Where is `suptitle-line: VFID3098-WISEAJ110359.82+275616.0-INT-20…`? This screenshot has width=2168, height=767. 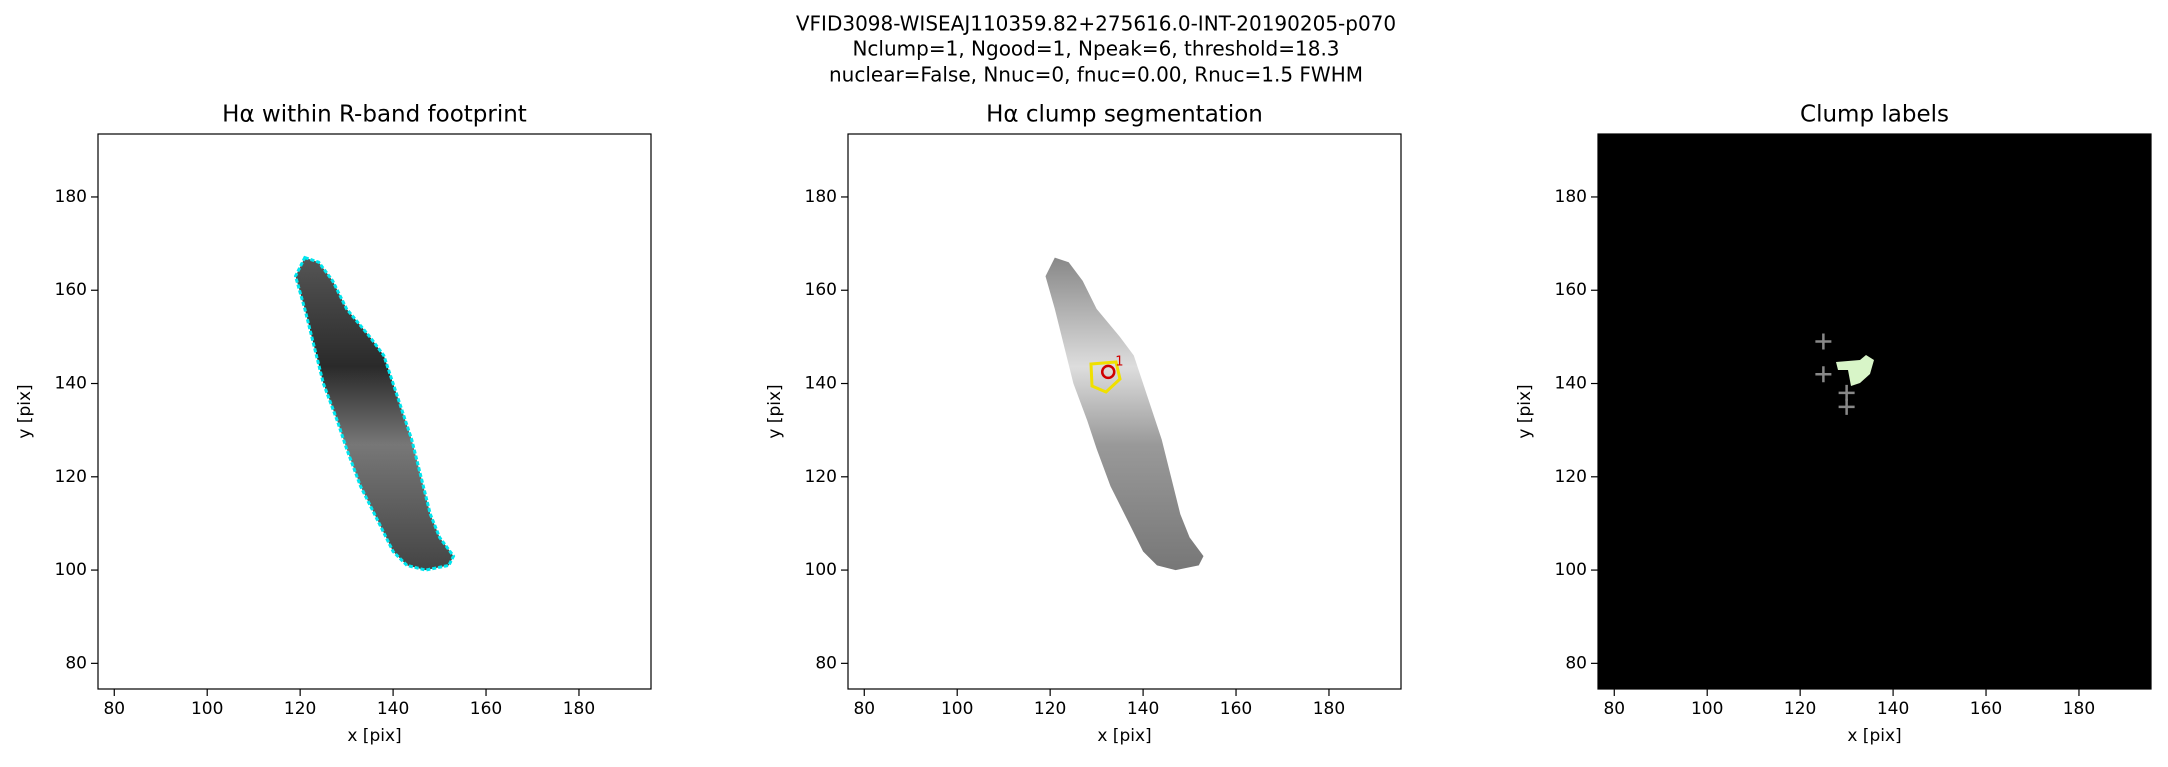
suptitle-line: VFID3098-WISEAJ110359.82+275616.0-INT-20… is located at coordinates (1096, 24).